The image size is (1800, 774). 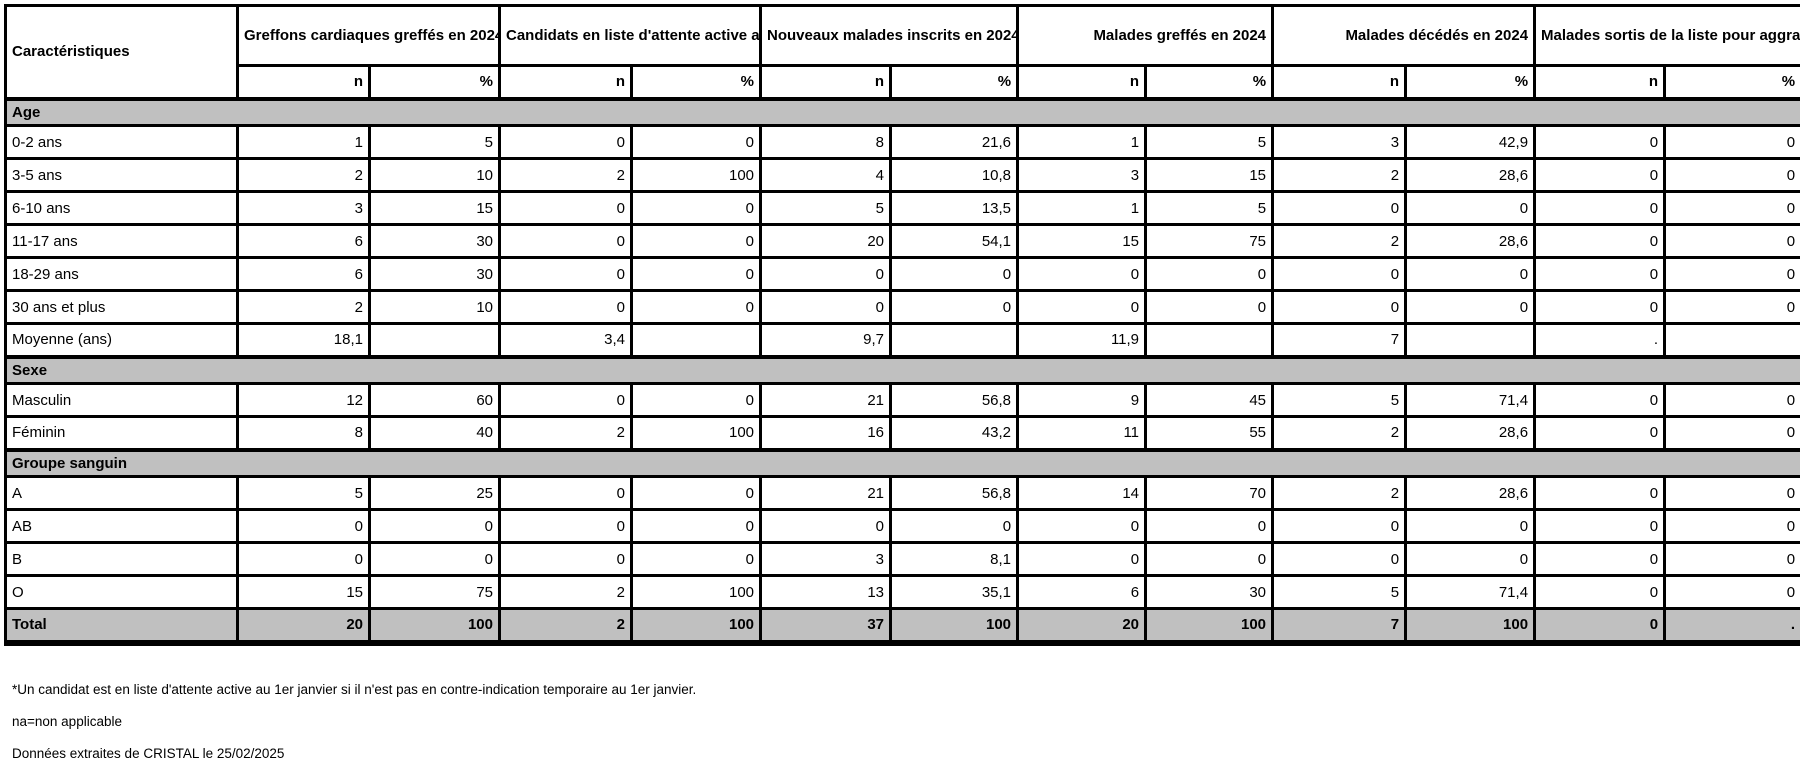 I want to click on col-group-malades-decedes: Malades décédés en 2024, so click(x=1404, y=35).